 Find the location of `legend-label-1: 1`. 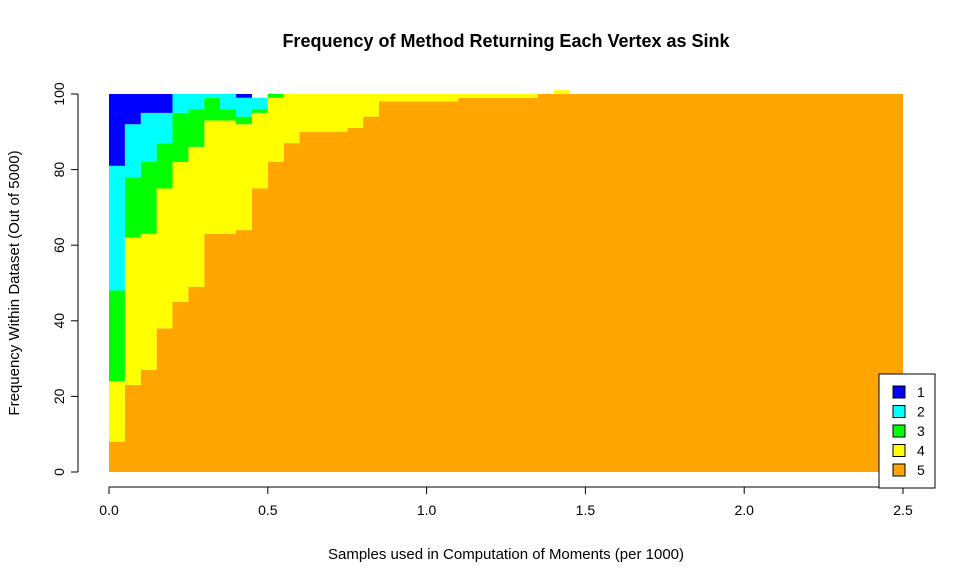

legend-label-1: 1 is located at coordinates (921, 392).